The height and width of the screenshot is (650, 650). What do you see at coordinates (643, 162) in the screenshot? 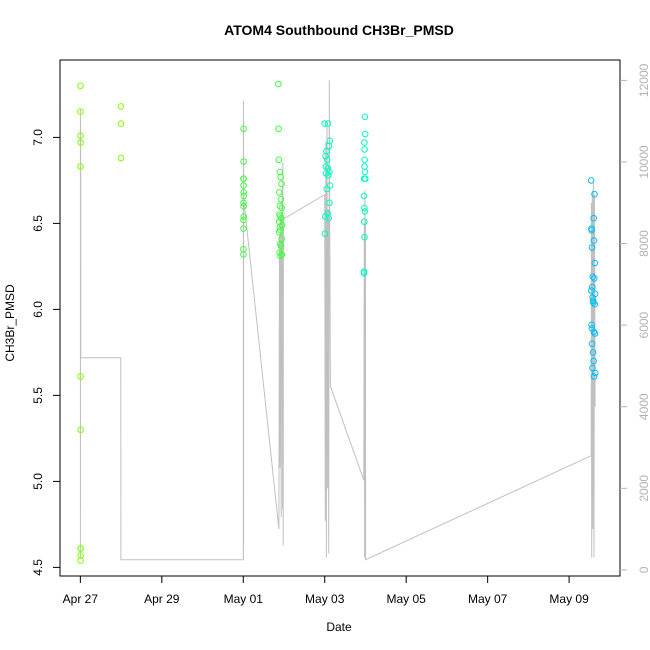
I see `y2-tick-label: 10000` at bounding box center [643, 162].